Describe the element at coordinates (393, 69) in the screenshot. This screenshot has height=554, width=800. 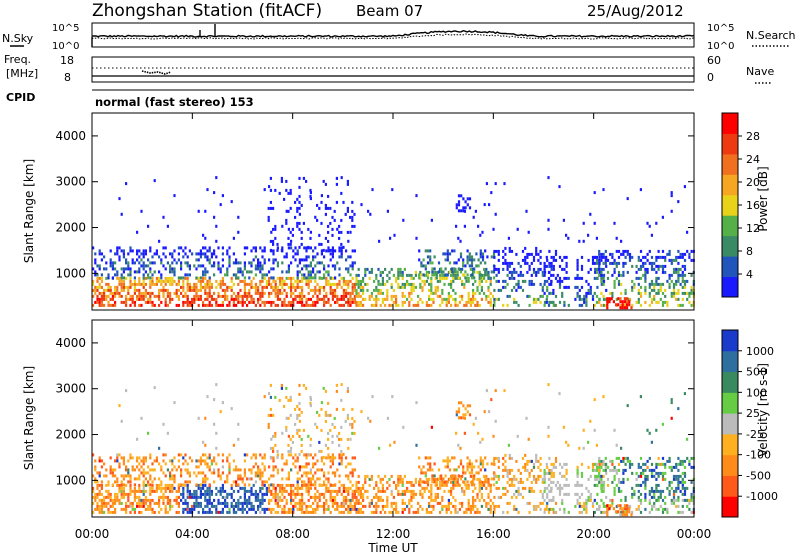
I see `freq-panel` at that location.